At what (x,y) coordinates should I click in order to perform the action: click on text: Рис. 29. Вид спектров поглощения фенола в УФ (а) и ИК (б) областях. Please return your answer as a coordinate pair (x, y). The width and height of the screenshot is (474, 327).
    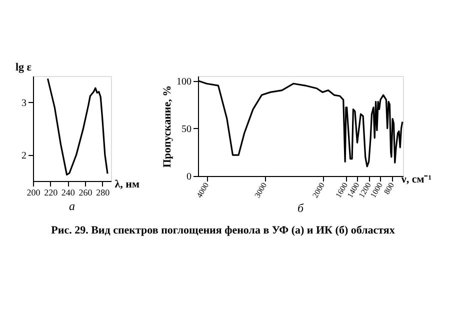
    Looking at the image, I should click on (223, 230).